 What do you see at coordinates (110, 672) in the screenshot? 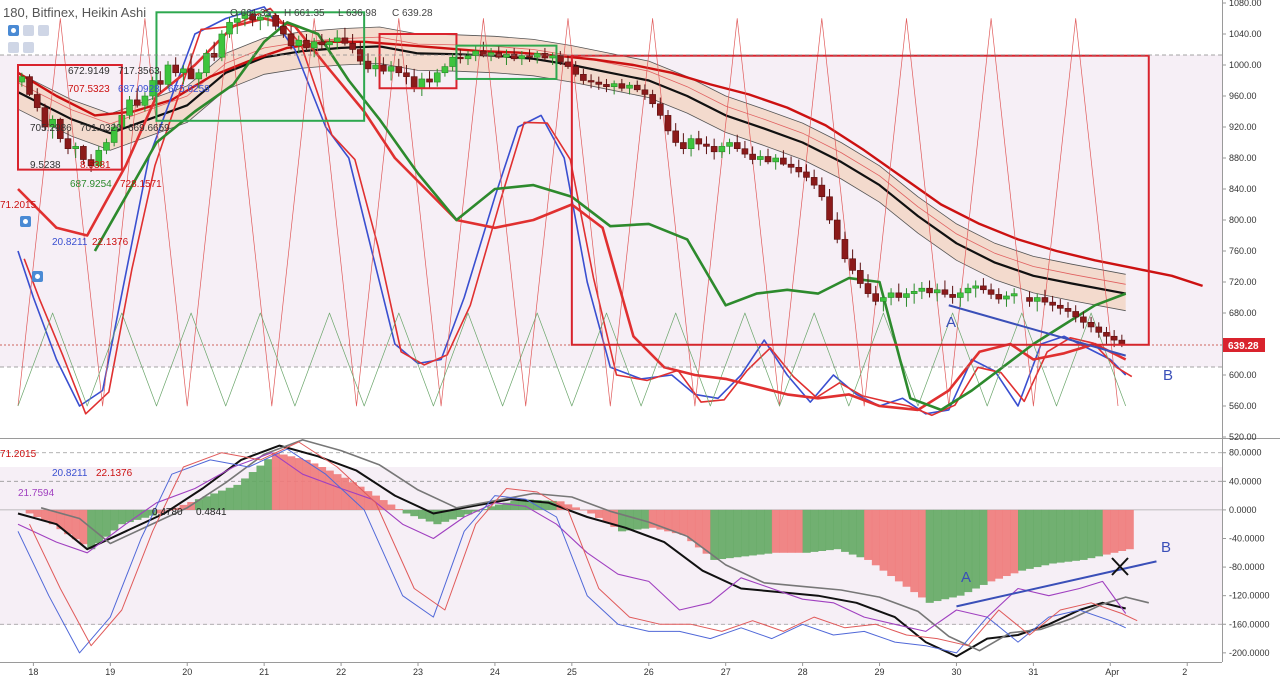
I see `time-tick-label: 19` at bounding box center [110, 672].